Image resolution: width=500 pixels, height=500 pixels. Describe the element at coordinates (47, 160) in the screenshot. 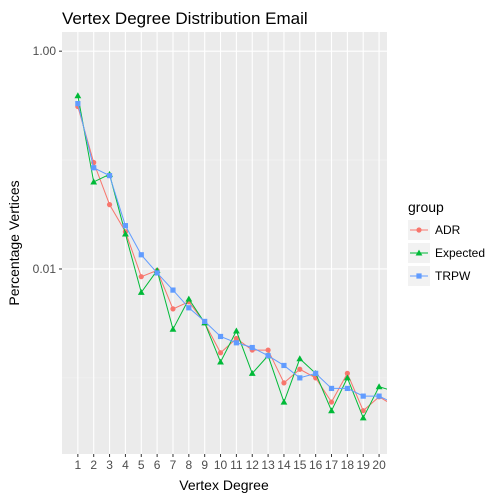

I see `y-axis: 1.00 0.01` at that location.